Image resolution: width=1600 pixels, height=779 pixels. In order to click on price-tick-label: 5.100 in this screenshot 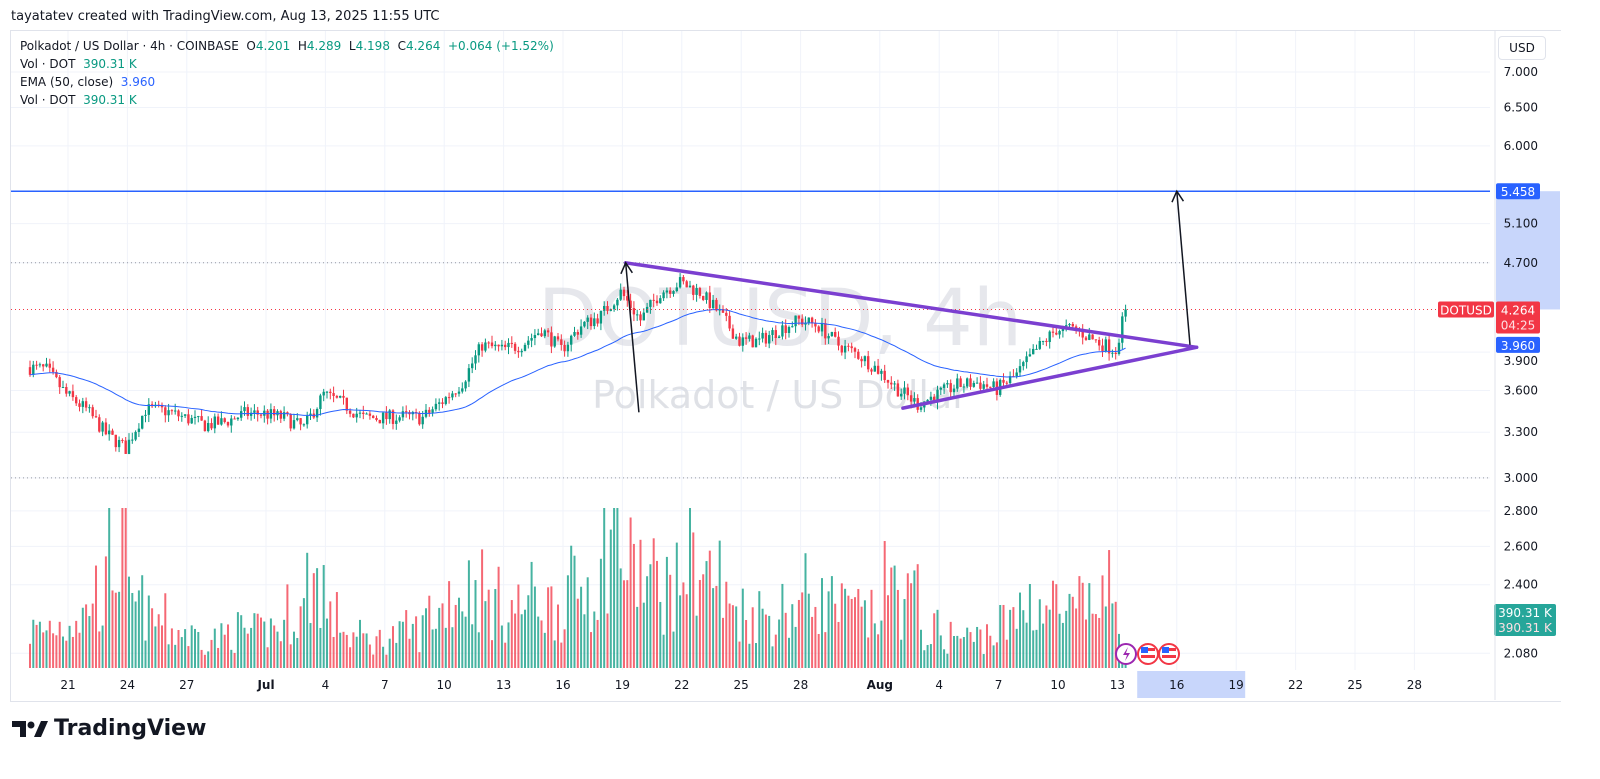, I will do `click(1521, 224)`.